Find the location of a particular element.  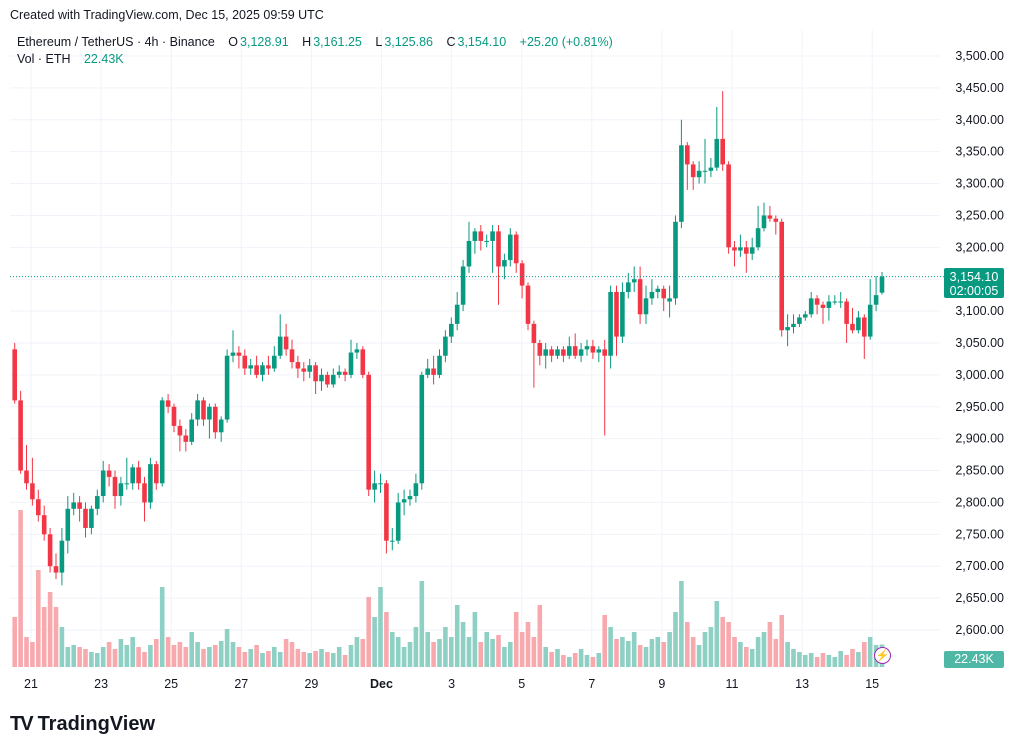

change-value: +25.20 (+0.81%) is located at coordinates (566, 42).